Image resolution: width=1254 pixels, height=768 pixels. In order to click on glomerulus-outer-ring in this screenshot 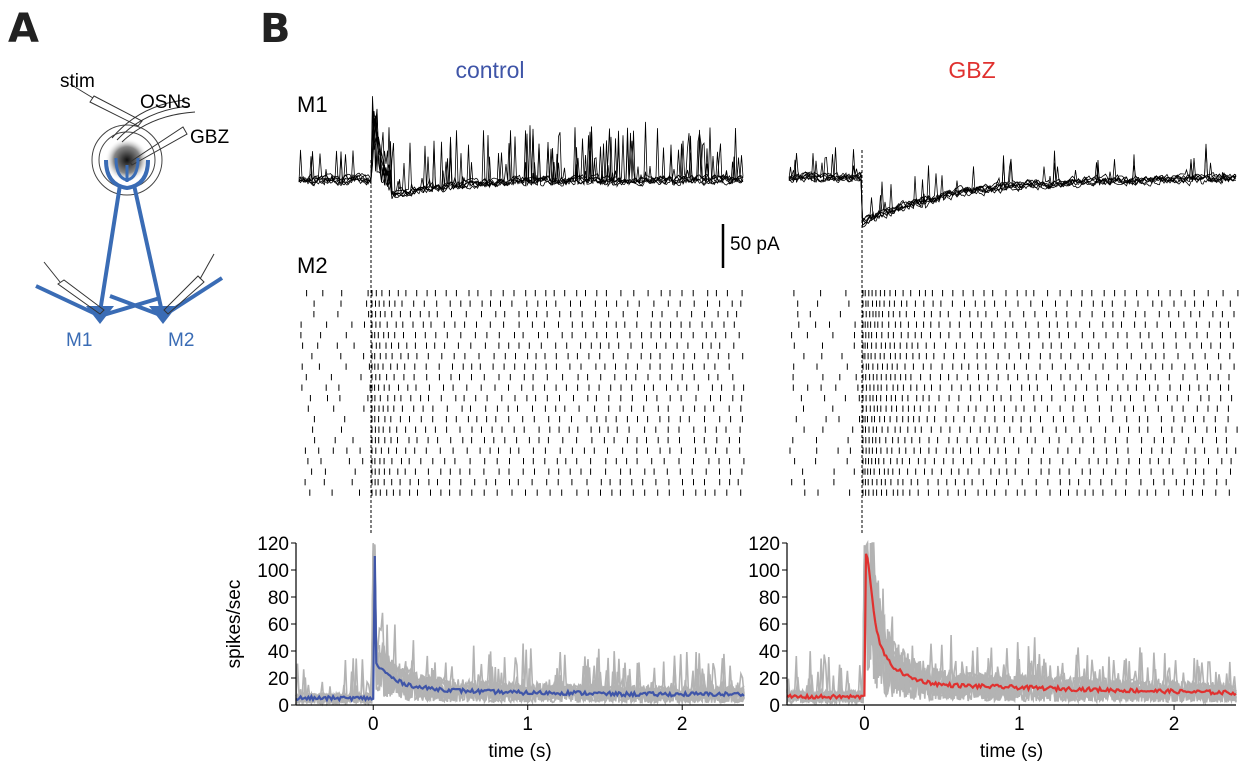, I will do `click(127, 160)`.